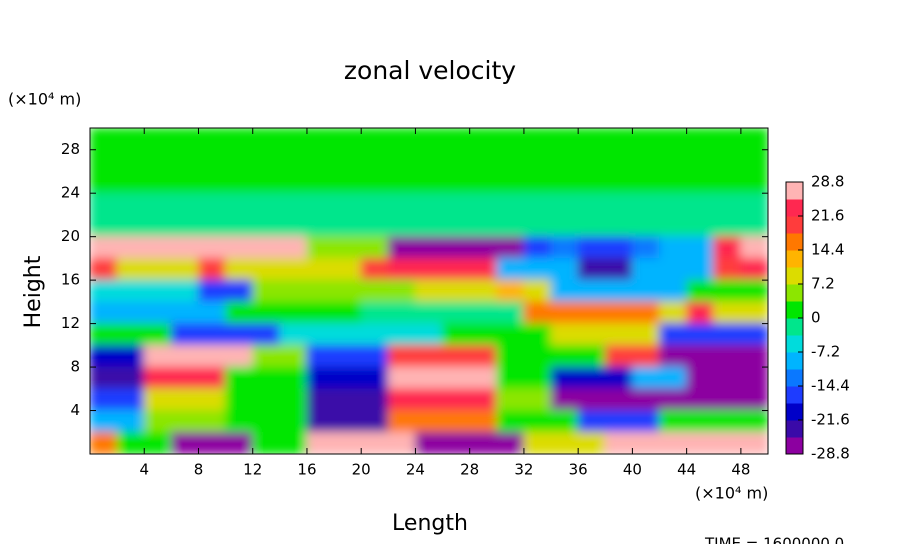  Describe the element at coordinates (794, 318) in the screenshot. I see `colorbar-frame` at that location.